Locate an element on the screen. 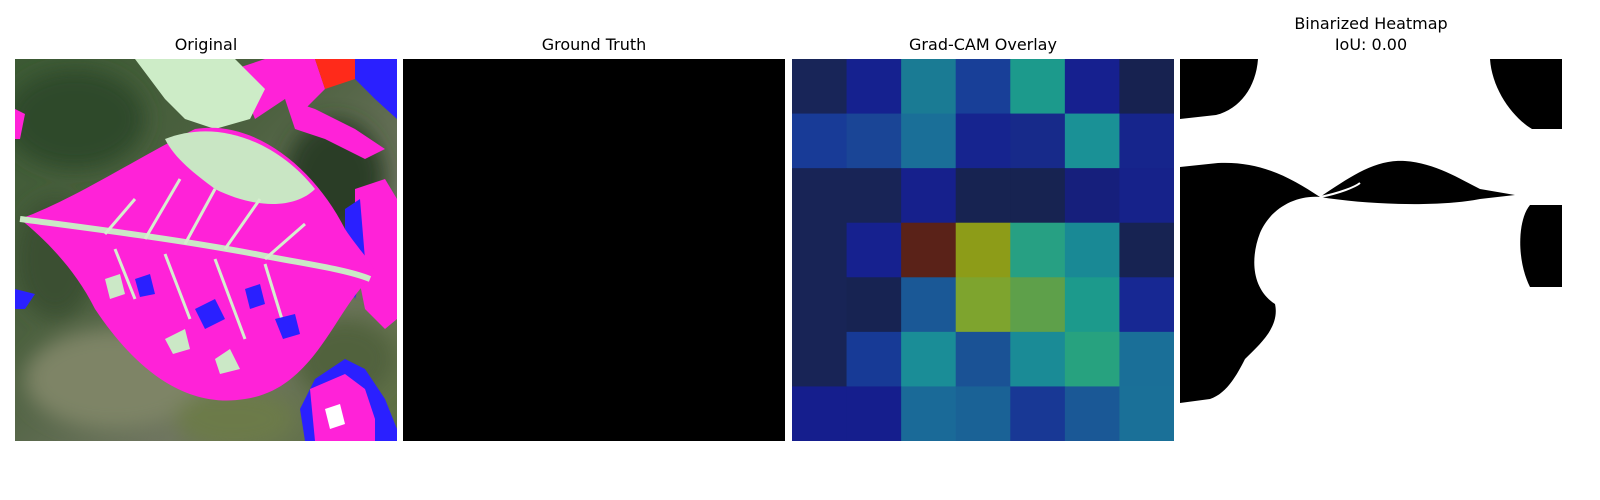  original-title: Original is located at coordinates (206, 44).